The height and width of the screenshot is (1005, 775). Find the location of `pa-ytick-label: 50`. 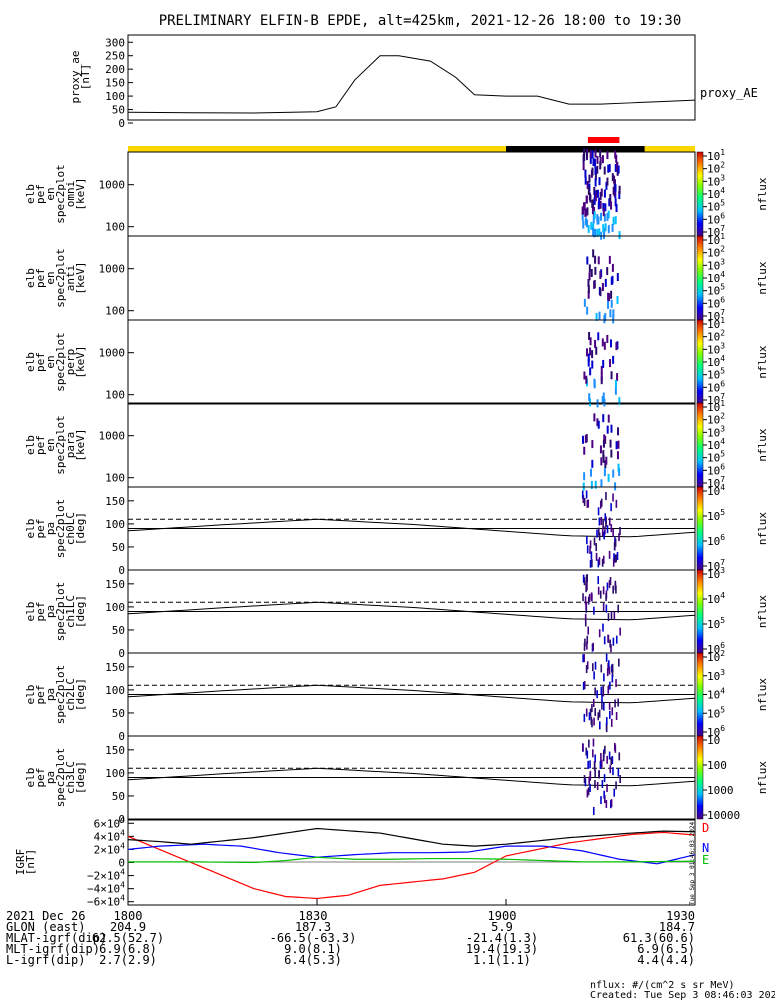

pa-ytick-label: 50 is located at coordinates (118, 713).